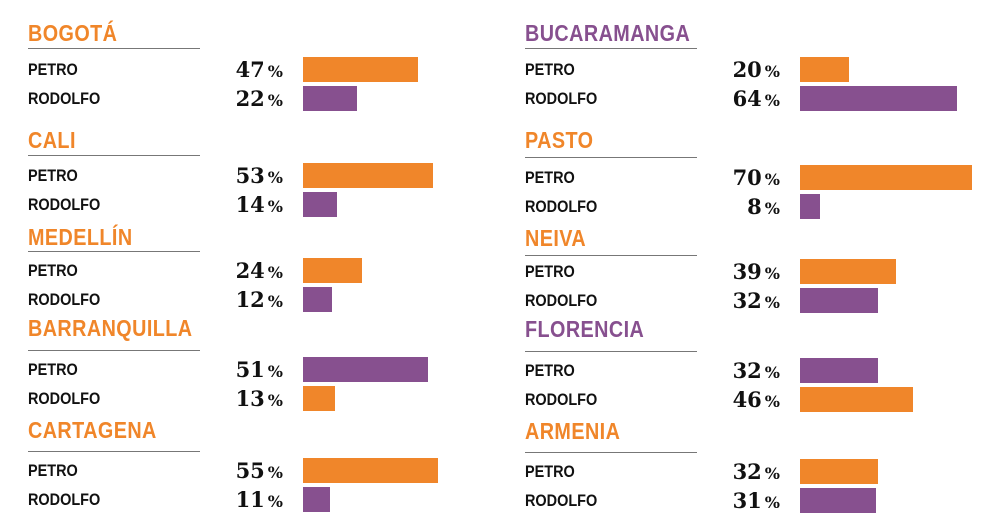 This screenshot has width=1000, height=530. What do you see at coordinates (80, 237) in the screenshot?
I see `city-title: MEDELLÍN` at bounding box center [80, 237].